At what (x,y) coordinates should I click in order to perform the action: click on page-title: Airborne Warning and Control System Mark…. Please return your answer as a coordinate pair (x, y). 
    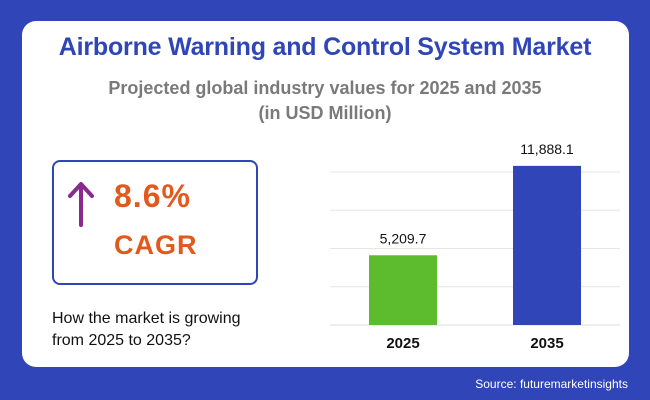
    Looking at the image, I should click on (325, 47).